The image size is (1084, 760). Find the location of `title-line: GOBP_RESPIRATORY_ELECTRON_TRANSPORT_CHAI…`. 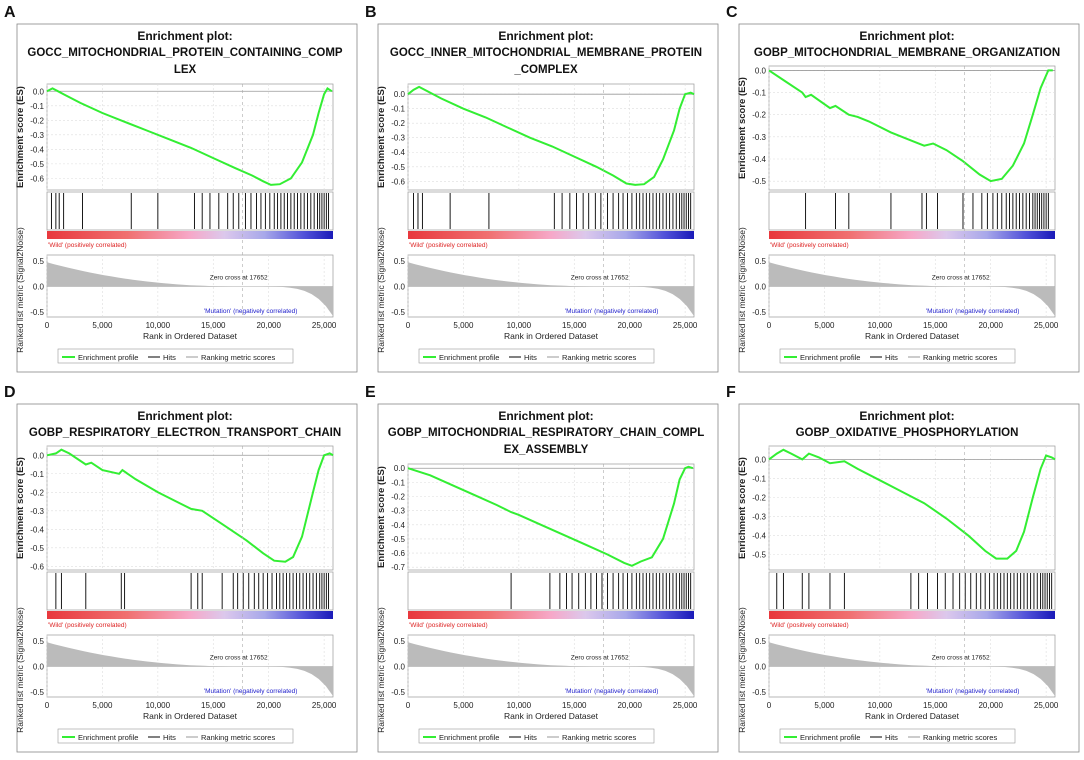

title-line: GOBP_RESPIRATORY_ELECTRON_TRANSPORT_CHAI… is located at coordinates (185, 433).